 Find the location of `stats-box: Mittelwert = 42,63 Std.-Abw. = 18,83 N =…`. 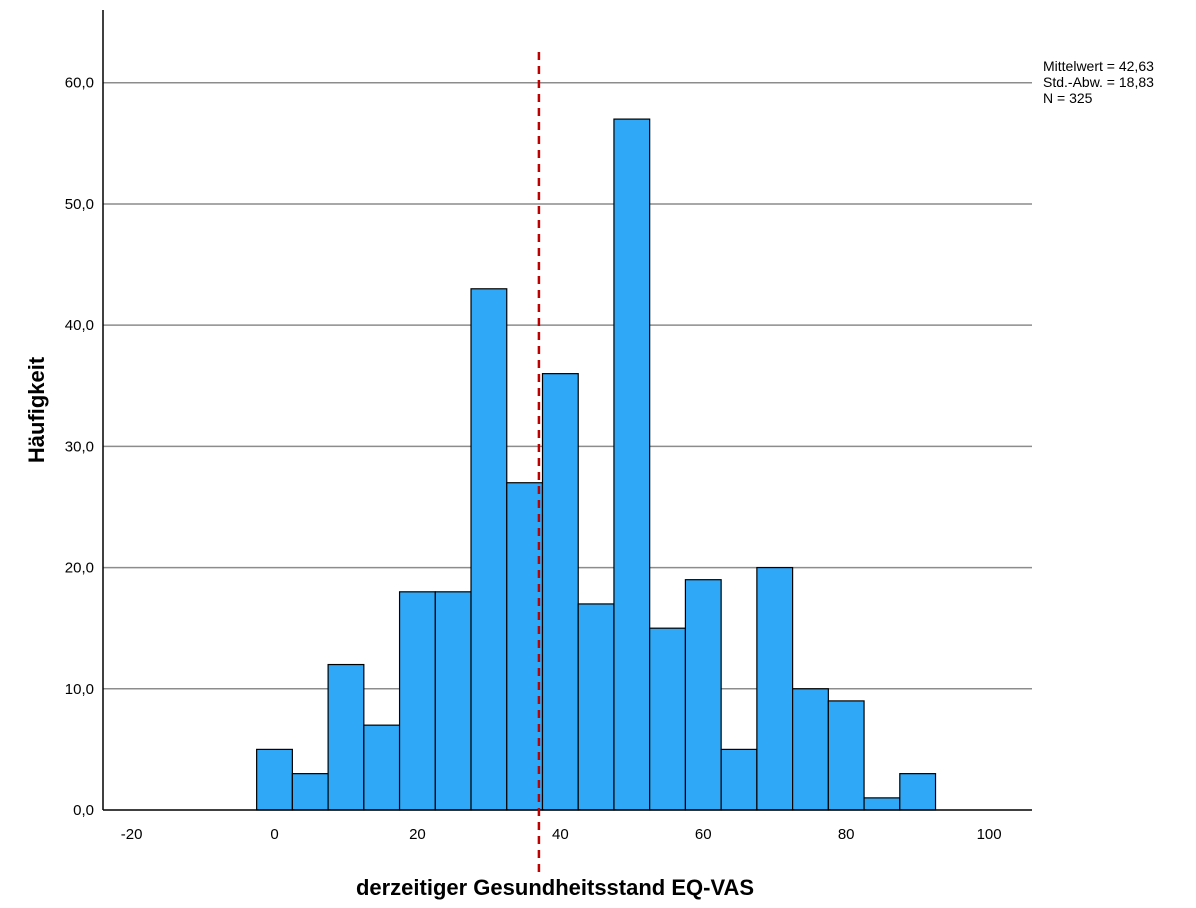

stats-box: Mittelwert = 42,63 Std.-Abw. = 18,83 N =… is located at coordinates (1098, 82).